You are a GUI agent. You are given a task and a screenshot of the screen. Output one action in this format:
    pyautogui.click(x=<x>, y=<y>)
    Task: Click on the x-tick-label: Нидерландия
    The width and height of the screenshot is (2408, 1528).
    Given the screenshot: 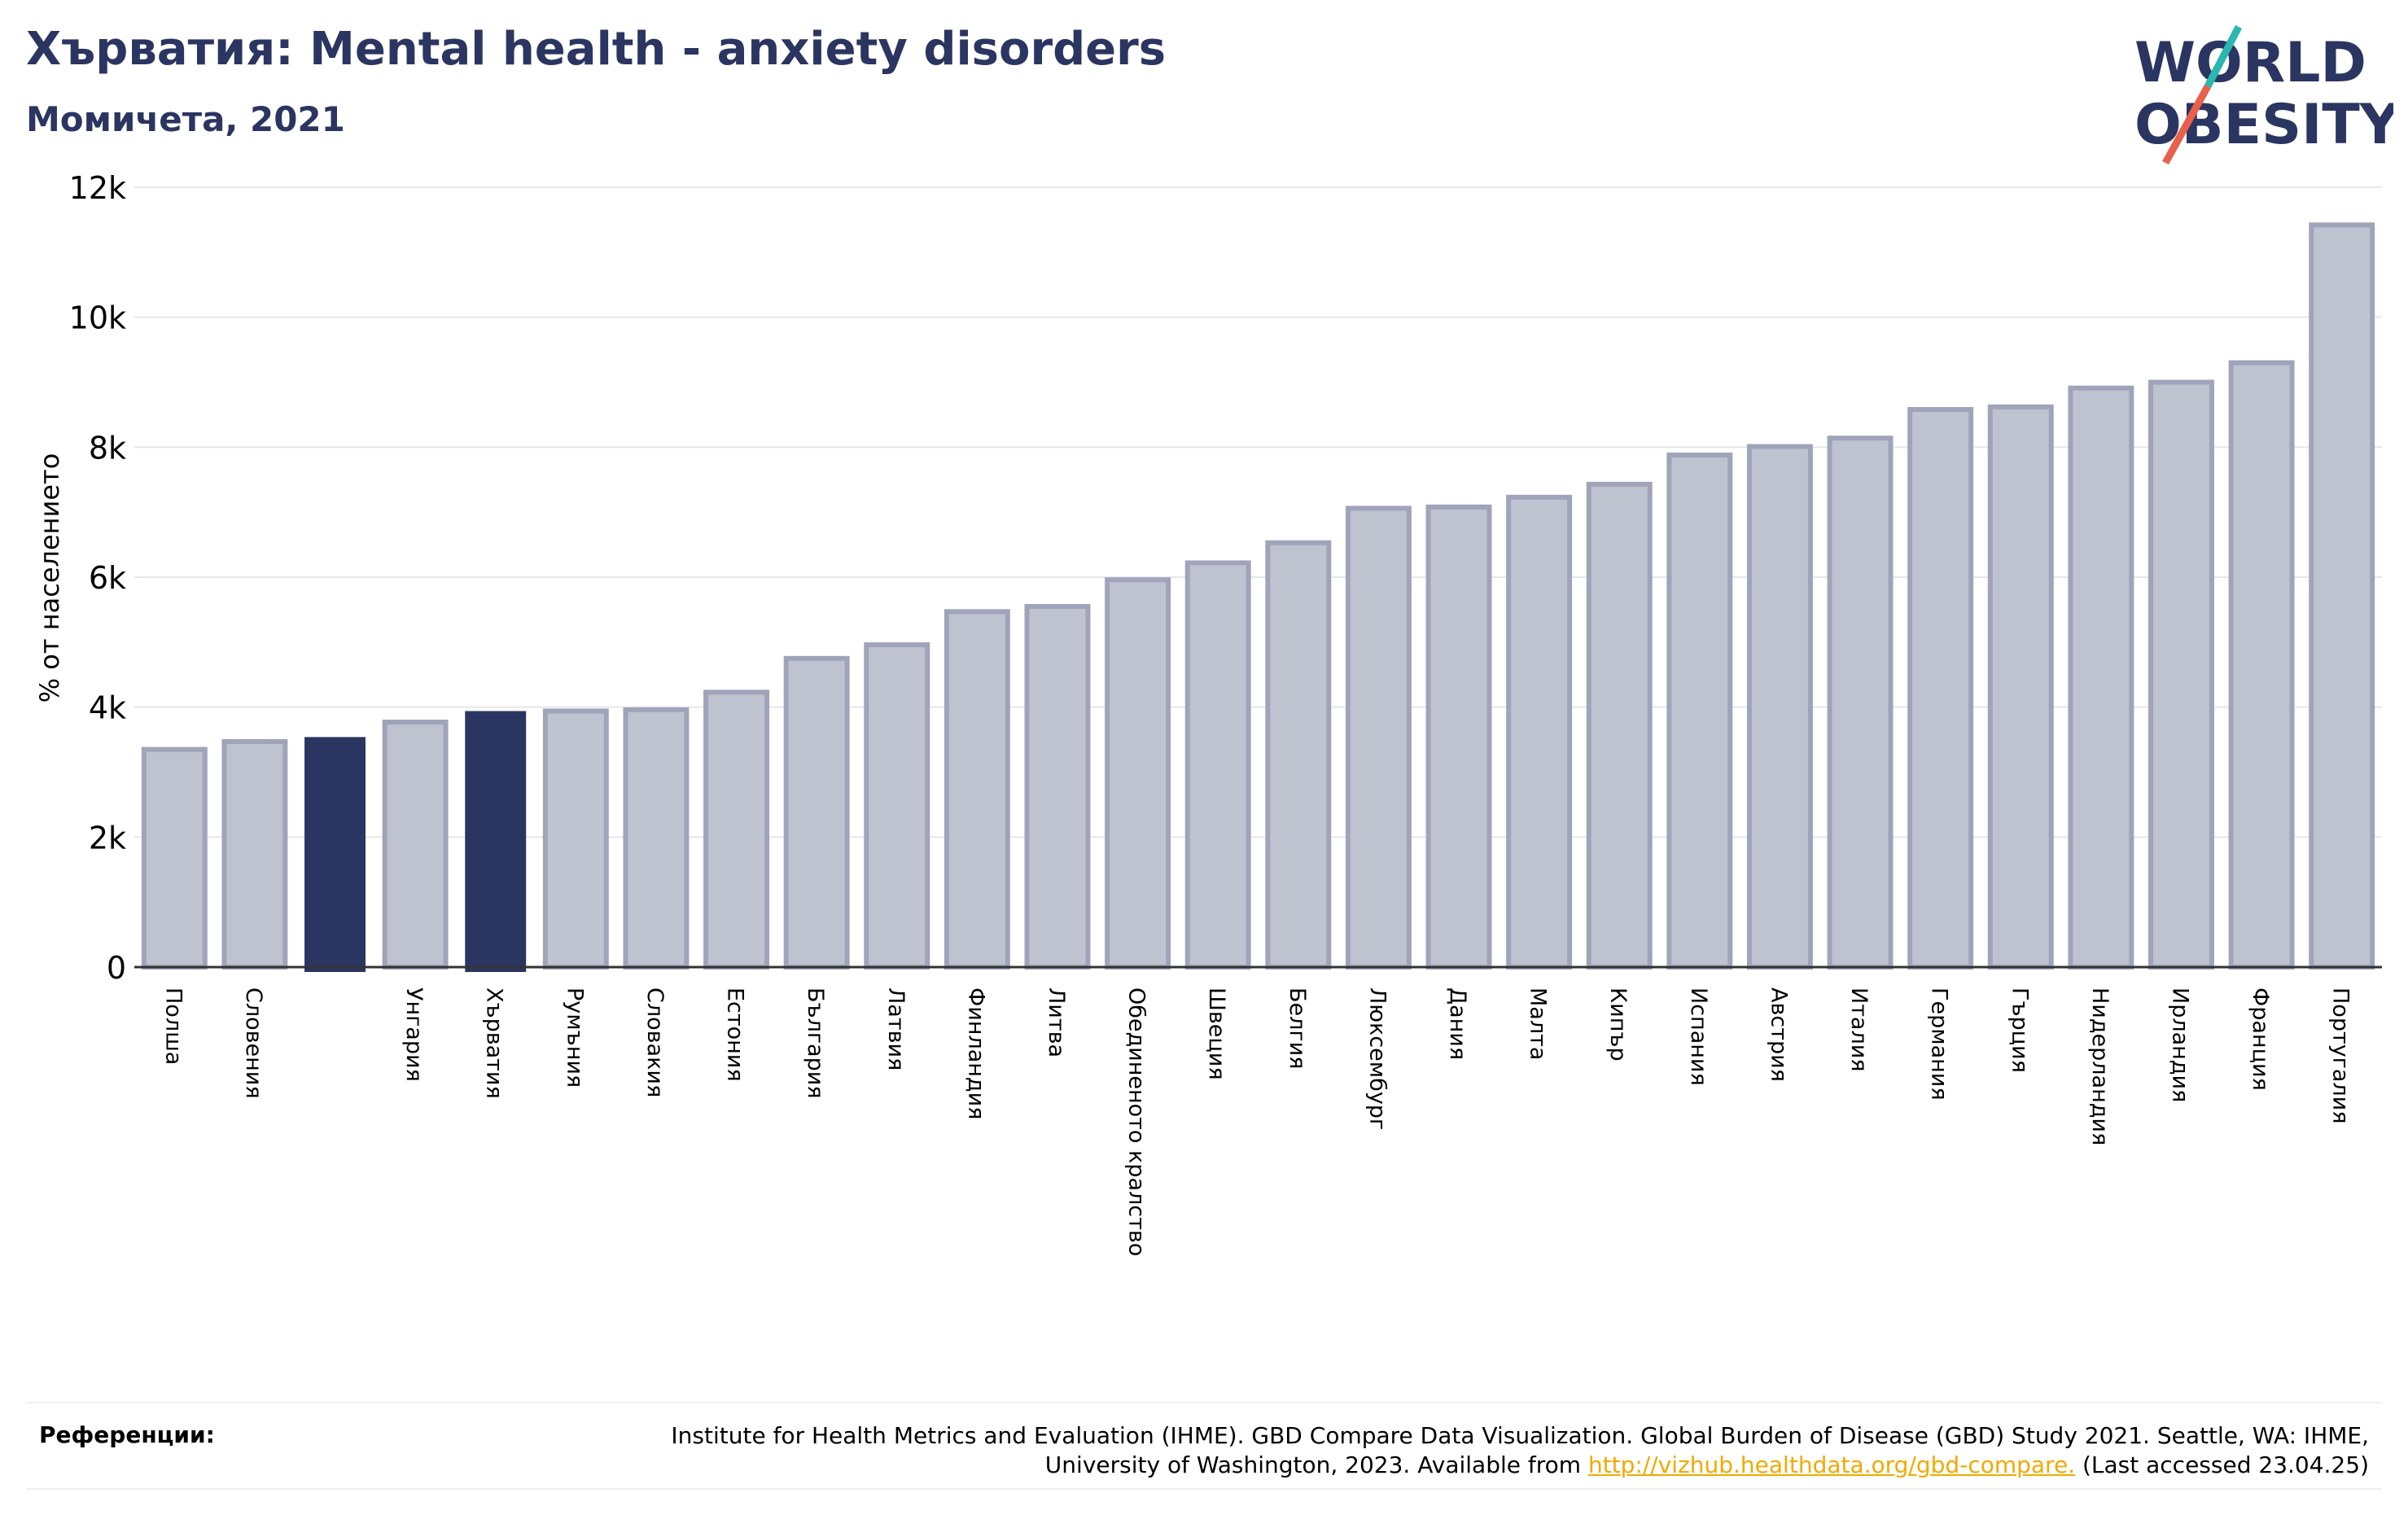 What is the action you would take?
    pyautogui.click(x=2099, y=1066)
    